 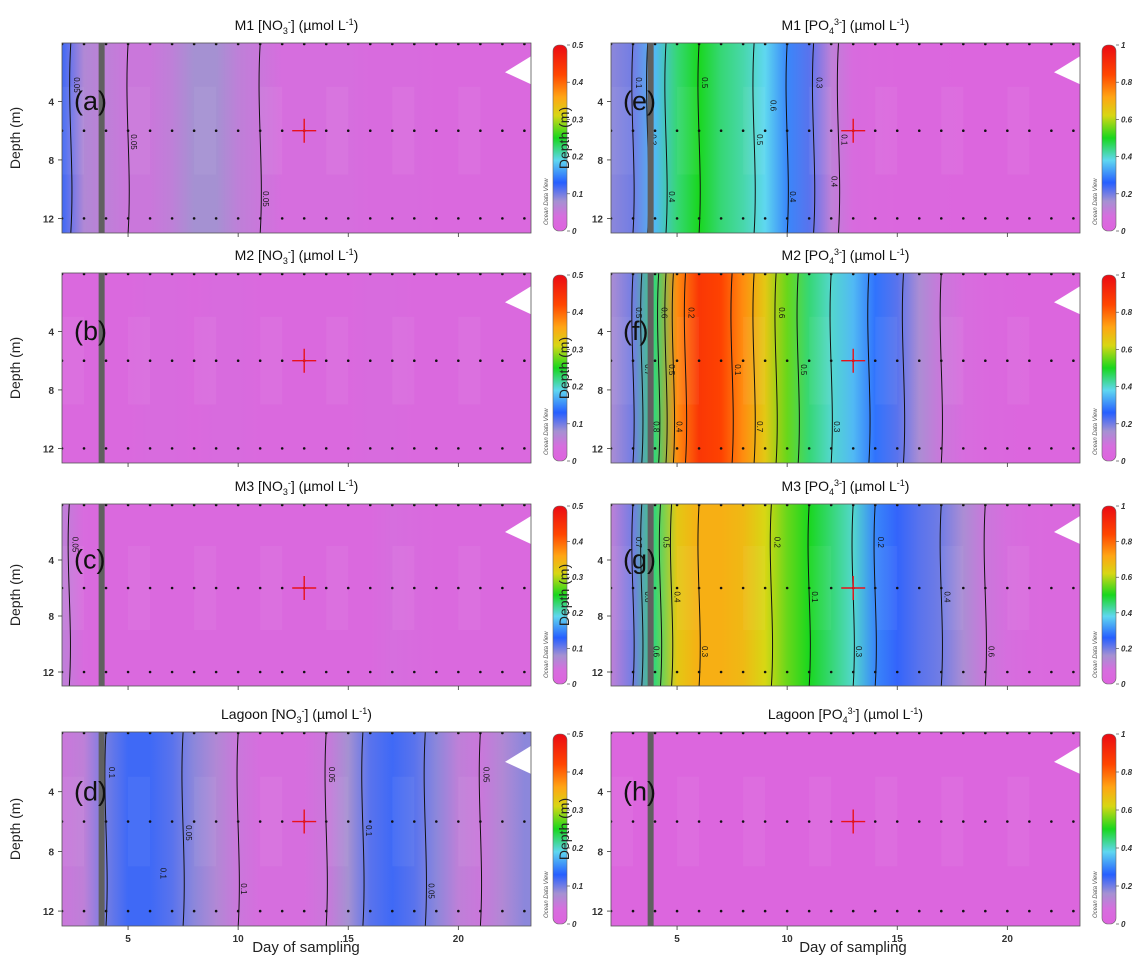 What do you see at coordinates (650, 829) in the screenshot?
I see `reference-bar` at bounding box center [650, 829].